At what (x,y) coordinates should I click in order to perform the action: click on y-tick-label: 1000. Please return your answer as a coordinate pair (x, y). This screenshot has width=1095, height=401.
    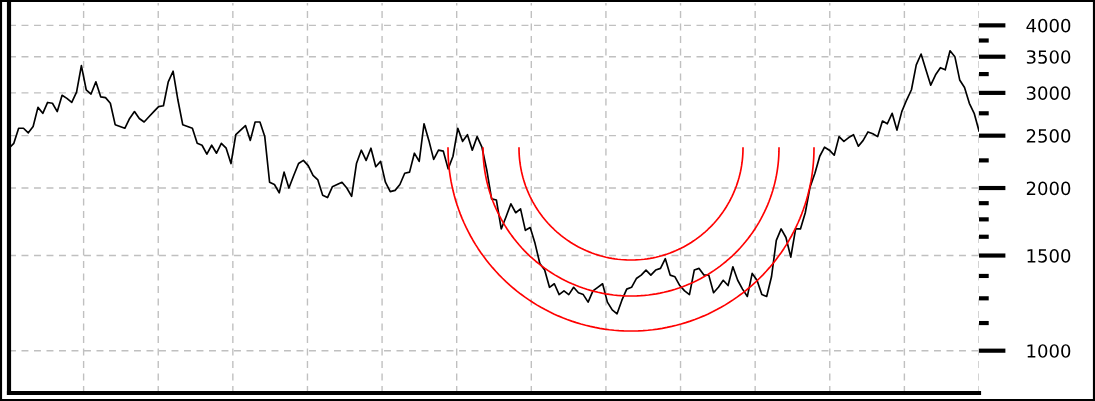
    Looking at the image, I should click on (1049, 351).